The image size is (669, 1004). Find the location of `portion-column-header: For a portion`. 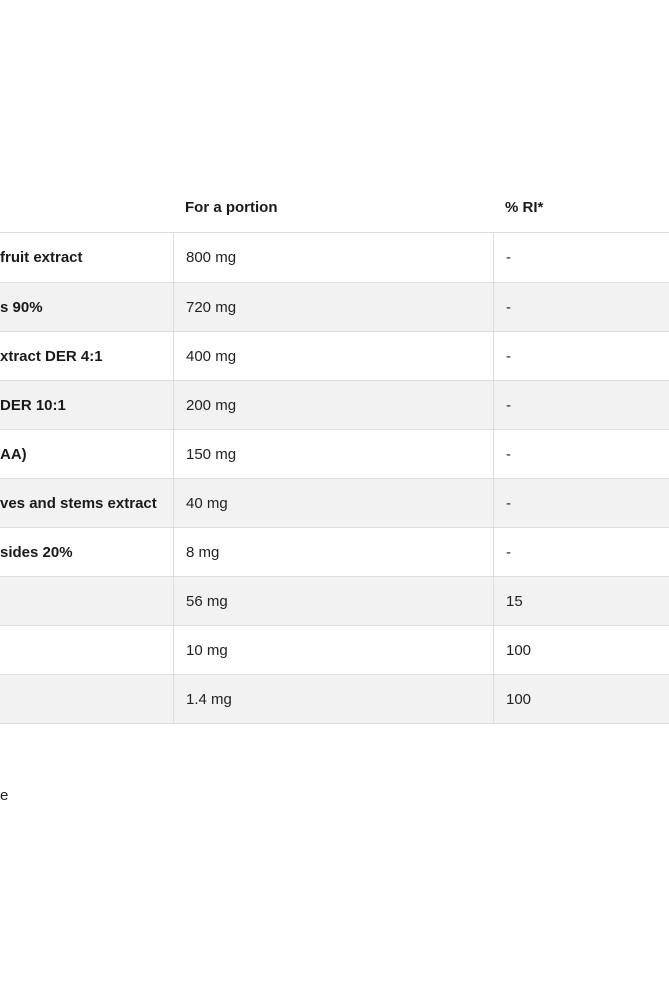

portion-column-header: For a portion is located at coordinates (231, 207).